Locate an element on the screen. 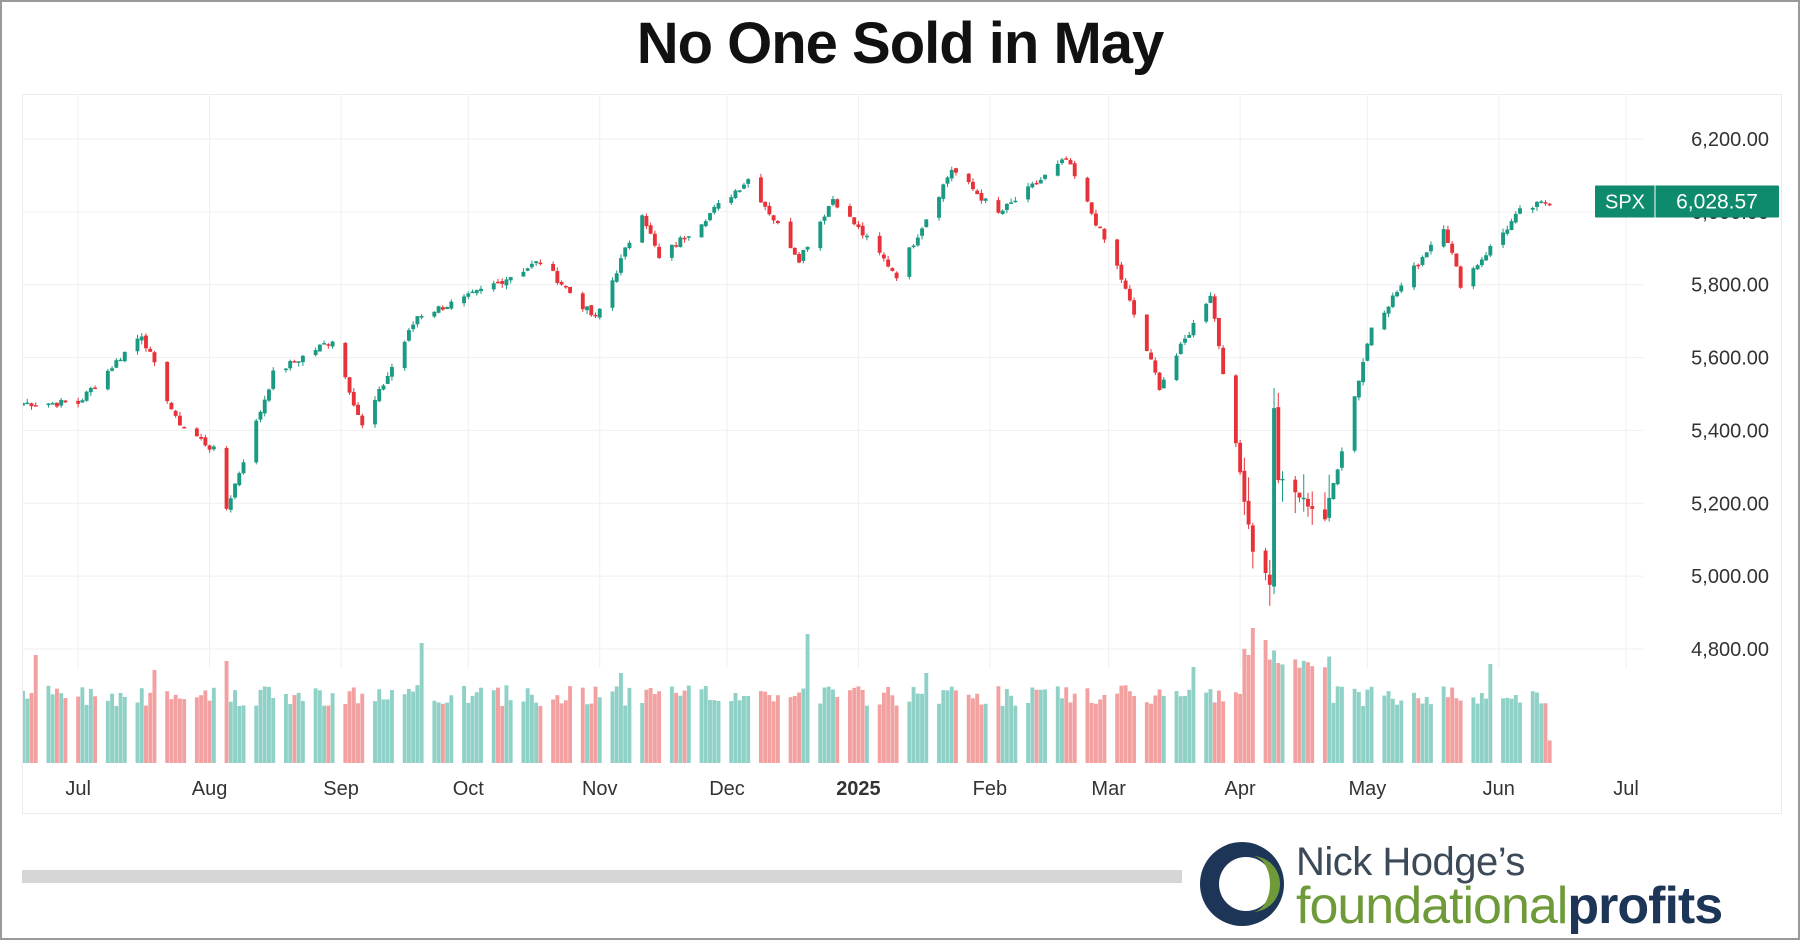  price-badge is located at coordinates (1687, 201).